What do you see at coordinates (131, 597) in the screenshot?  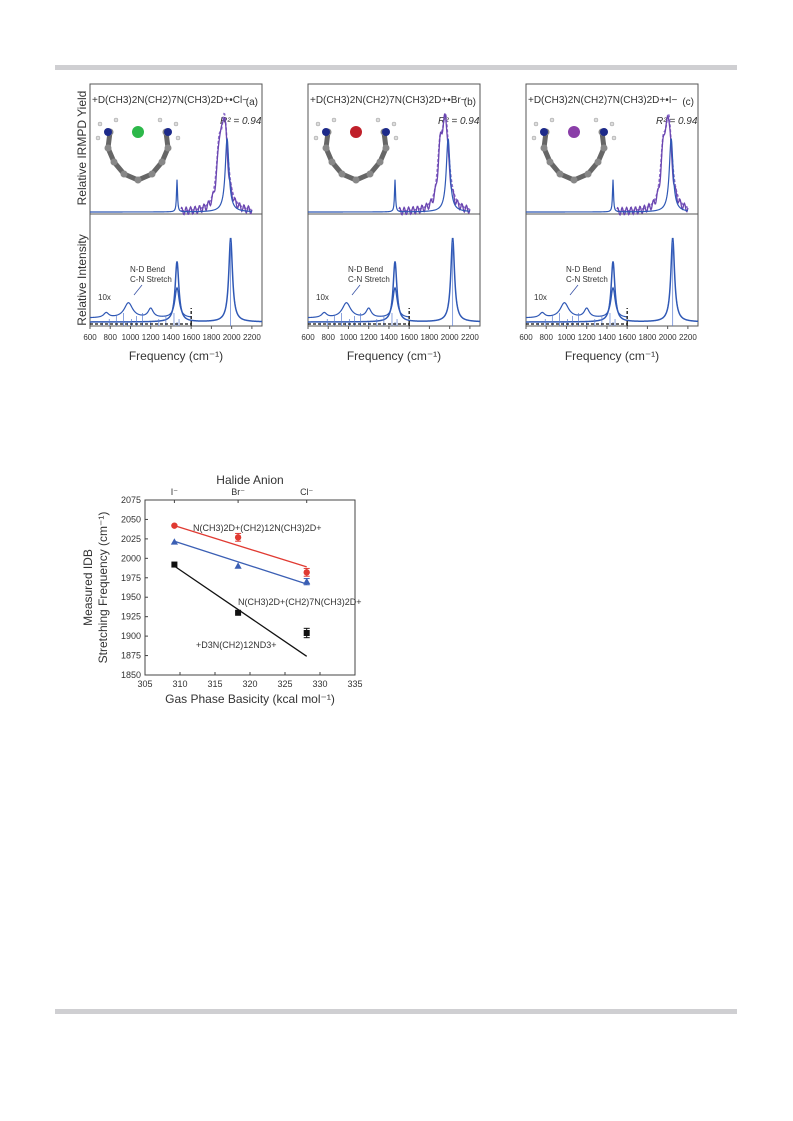 I see `y-tick-label: 1950` at bounding box center [131, 597].